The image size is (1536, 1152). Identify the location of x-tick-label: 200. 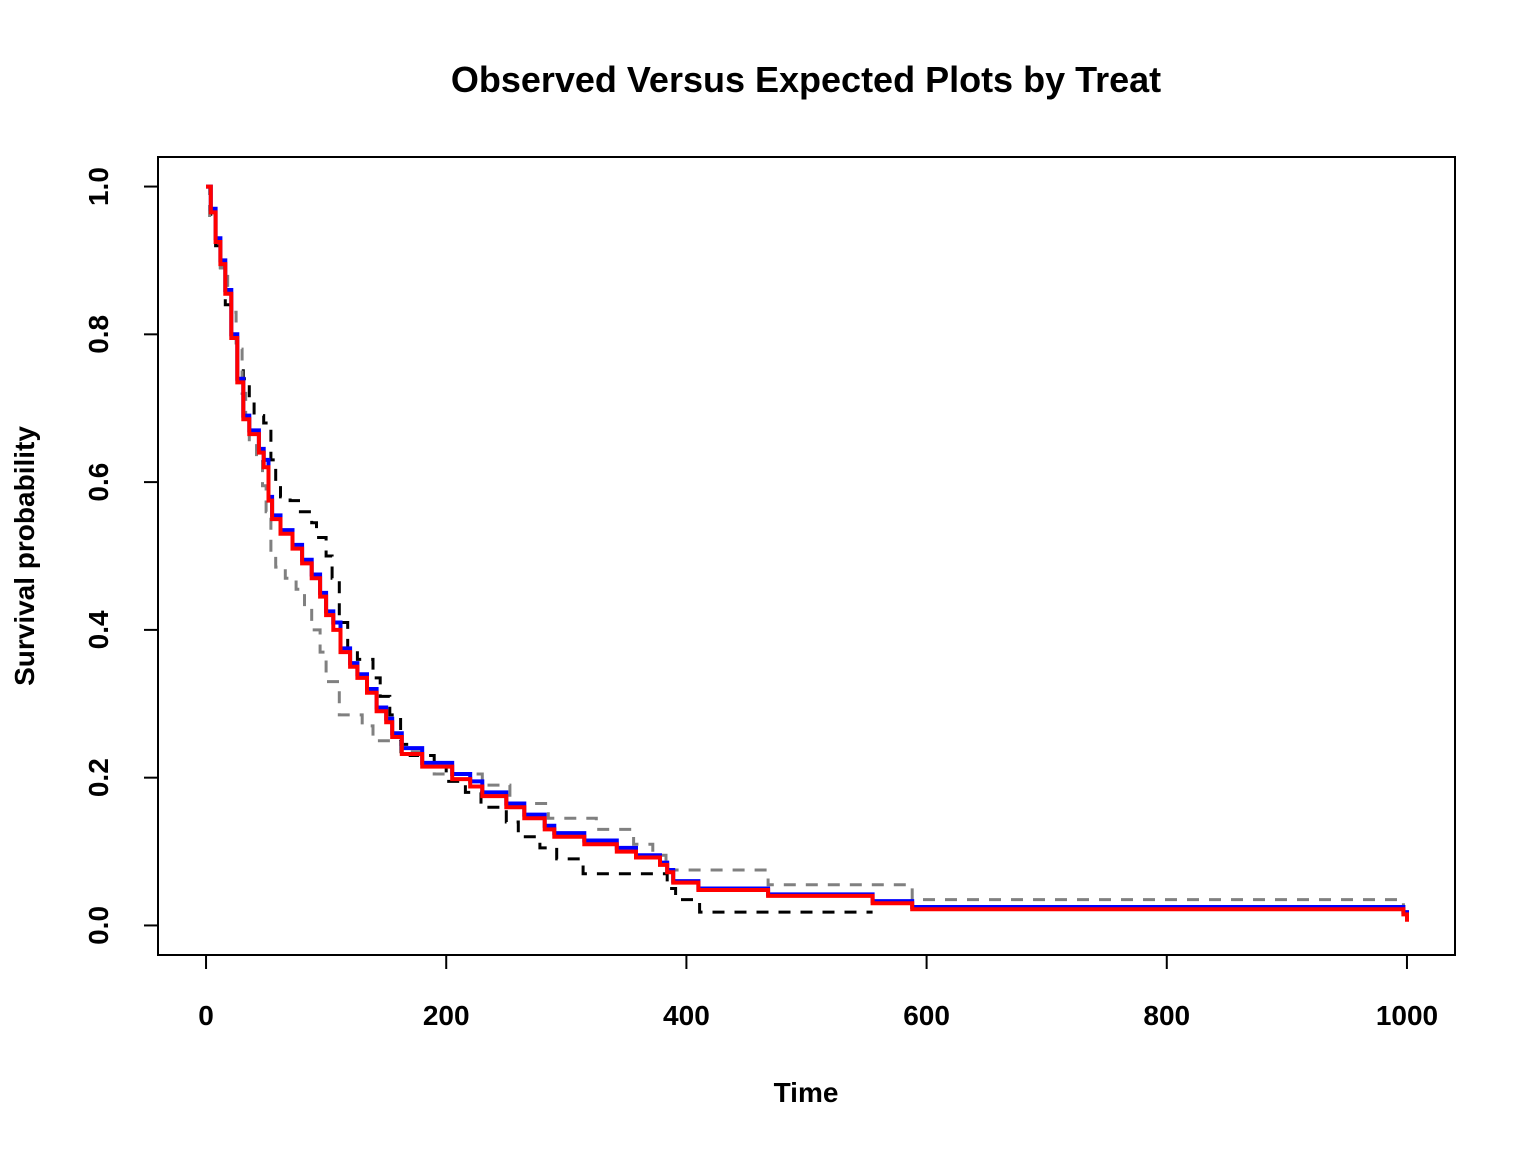
(446, 1015).